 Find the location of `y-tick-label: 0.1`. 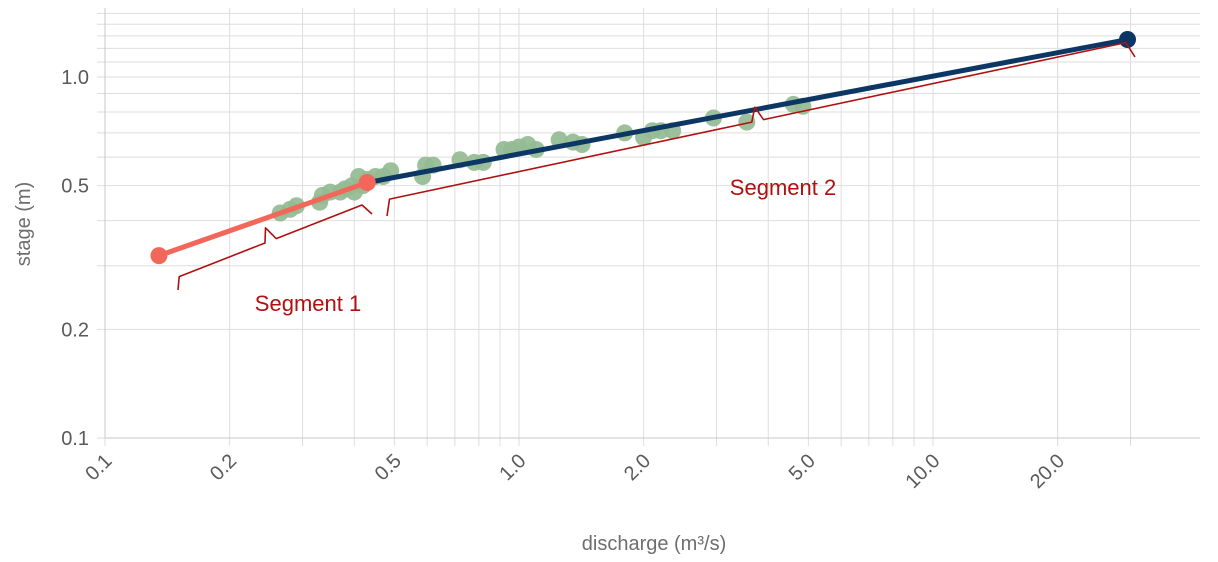

y-tick-label: 0.1 is located at coordinates (75, 439).